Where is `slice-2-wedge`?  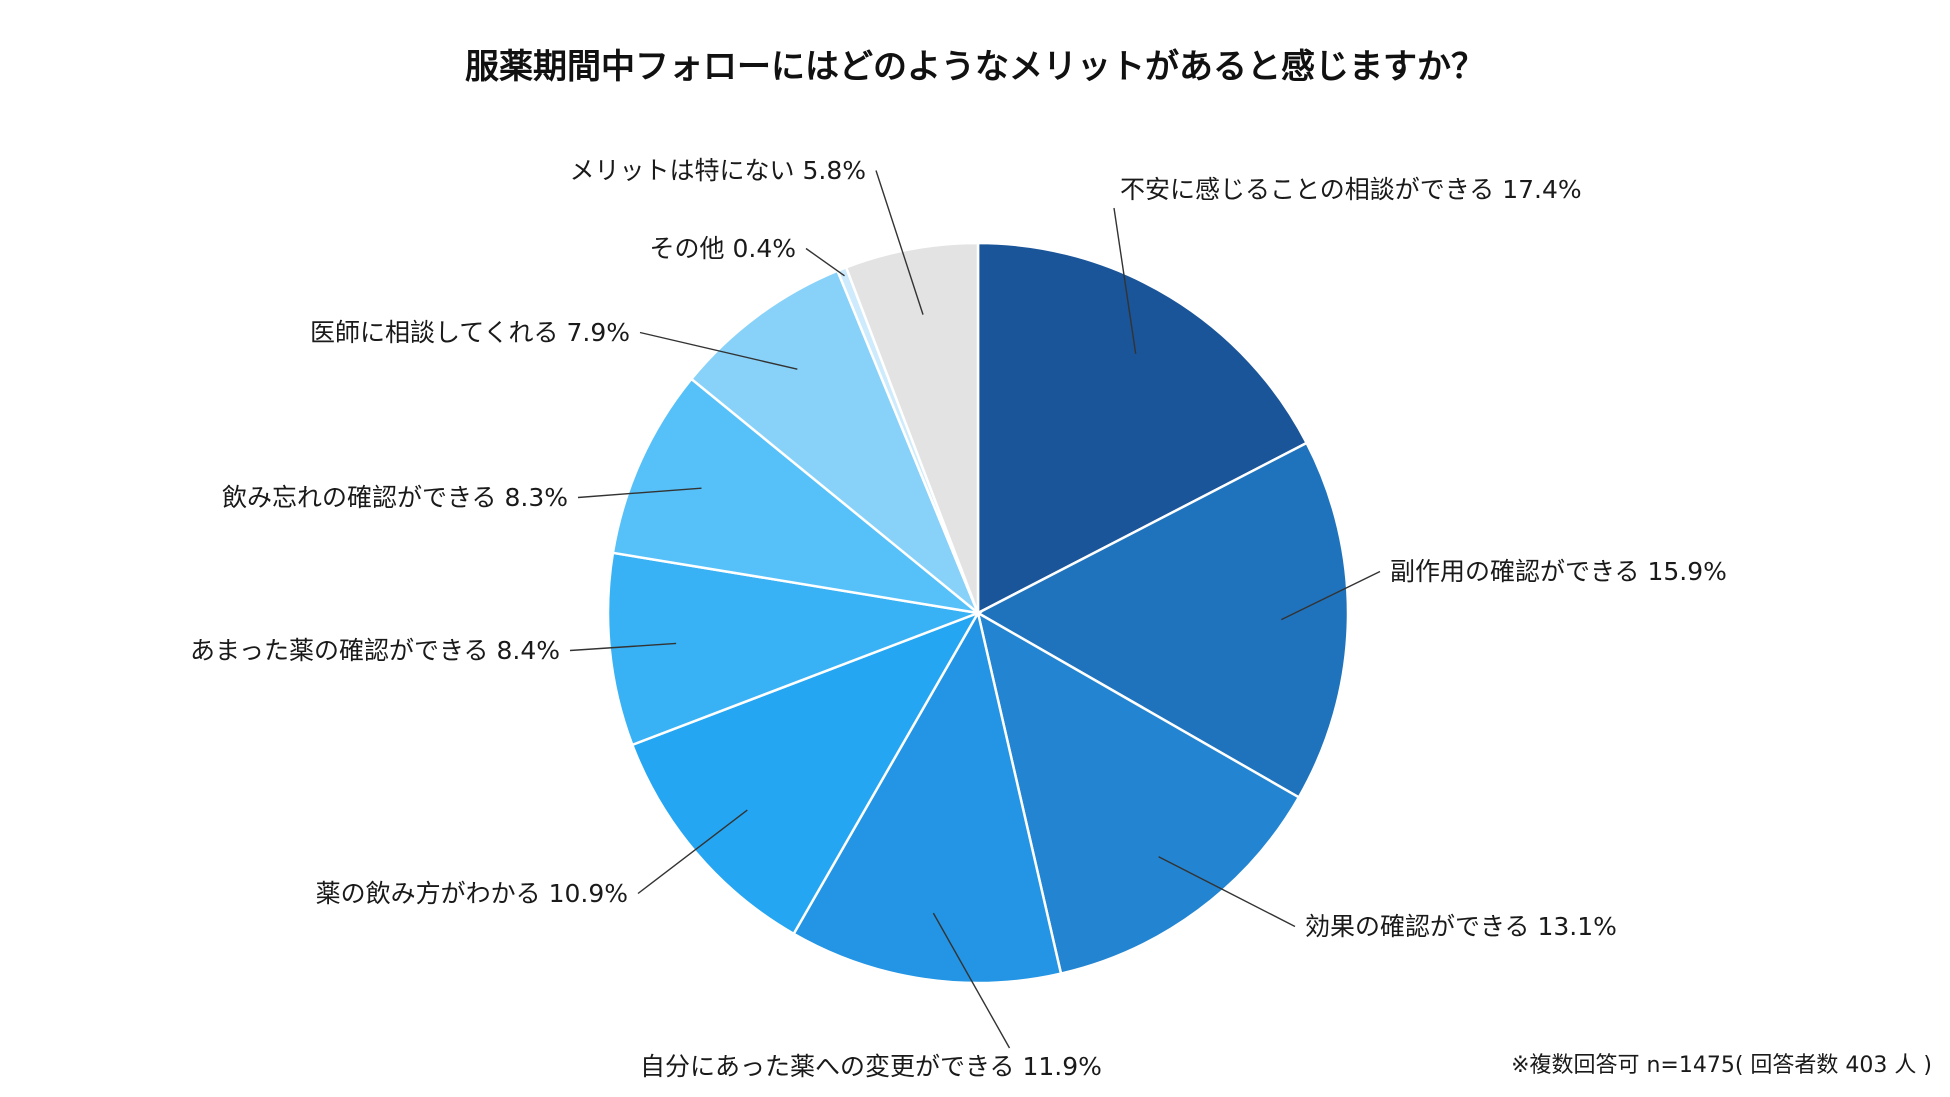 slice-2-wedge is located at coordinates (1162, 620).